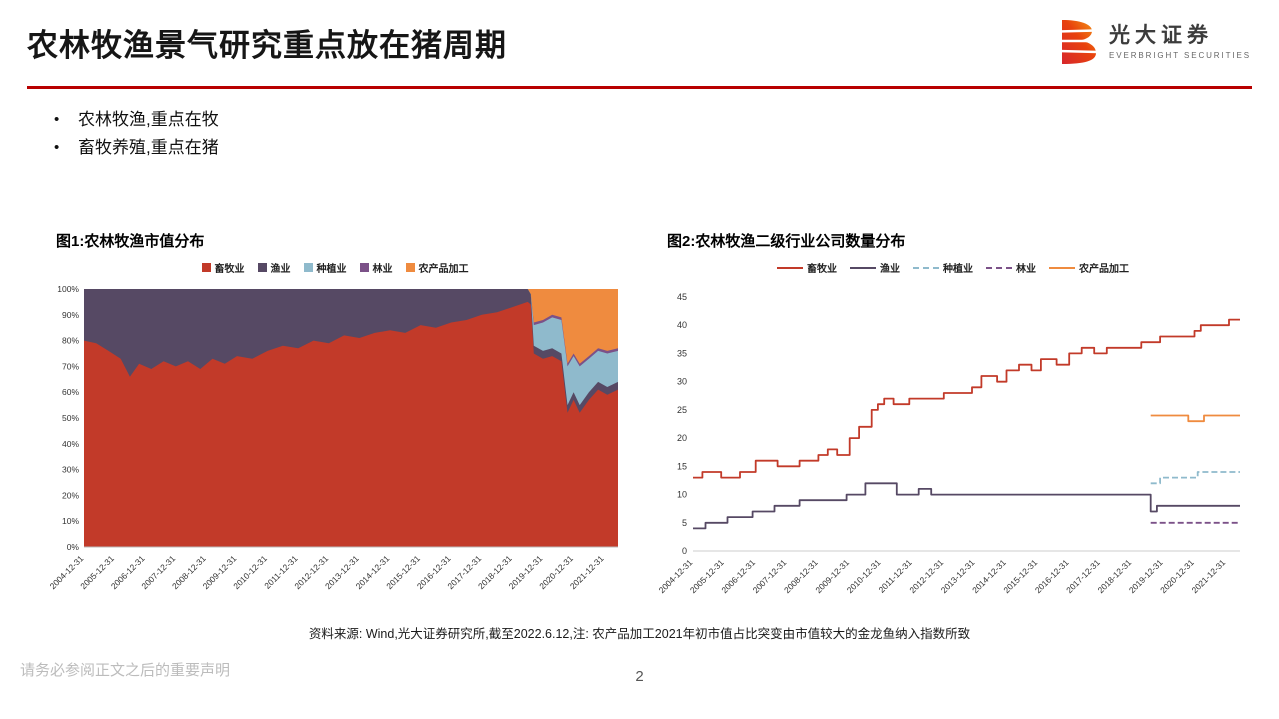  Describe the element at coordinates (70, 315) in the screenshot. I see `y-axis-label: 90%` at that location.